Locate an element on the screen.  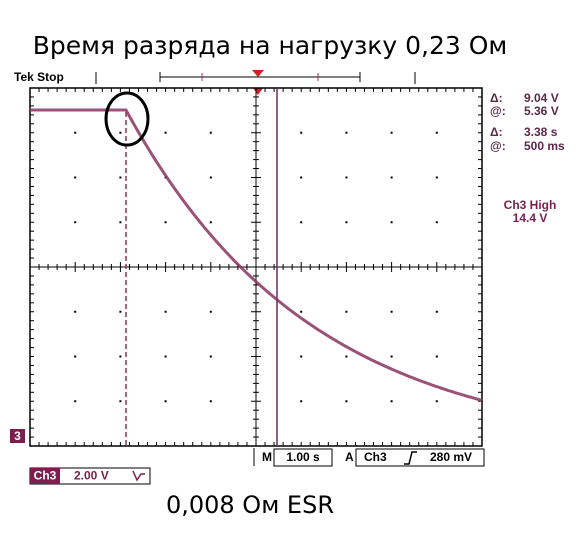
volts-per-div: 2.00 V is located at coordinates (91, 476).